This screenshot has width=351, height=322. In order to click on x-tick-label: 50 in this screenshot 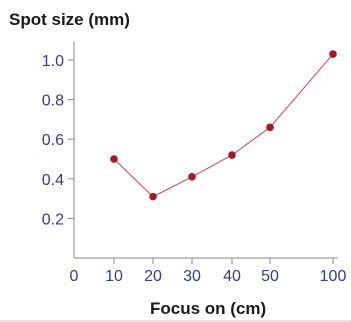, I will do `click(270, 276)`.